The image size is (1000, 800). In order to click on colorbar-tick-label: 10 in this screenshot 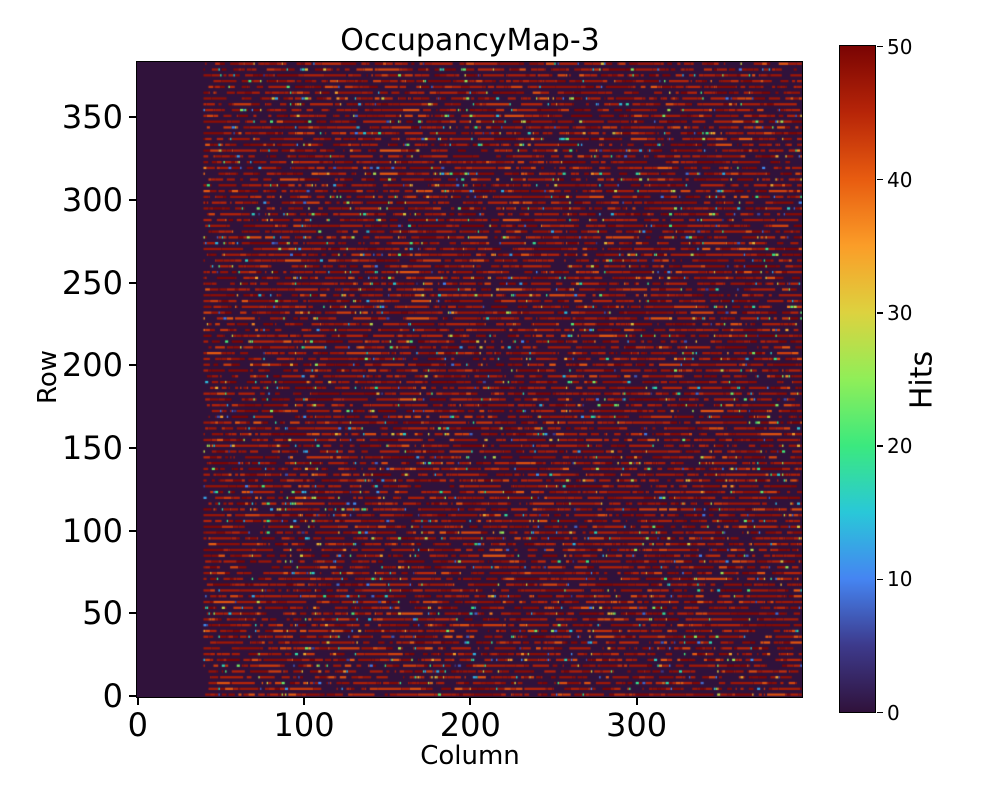, I will do `click(900, 579)`.